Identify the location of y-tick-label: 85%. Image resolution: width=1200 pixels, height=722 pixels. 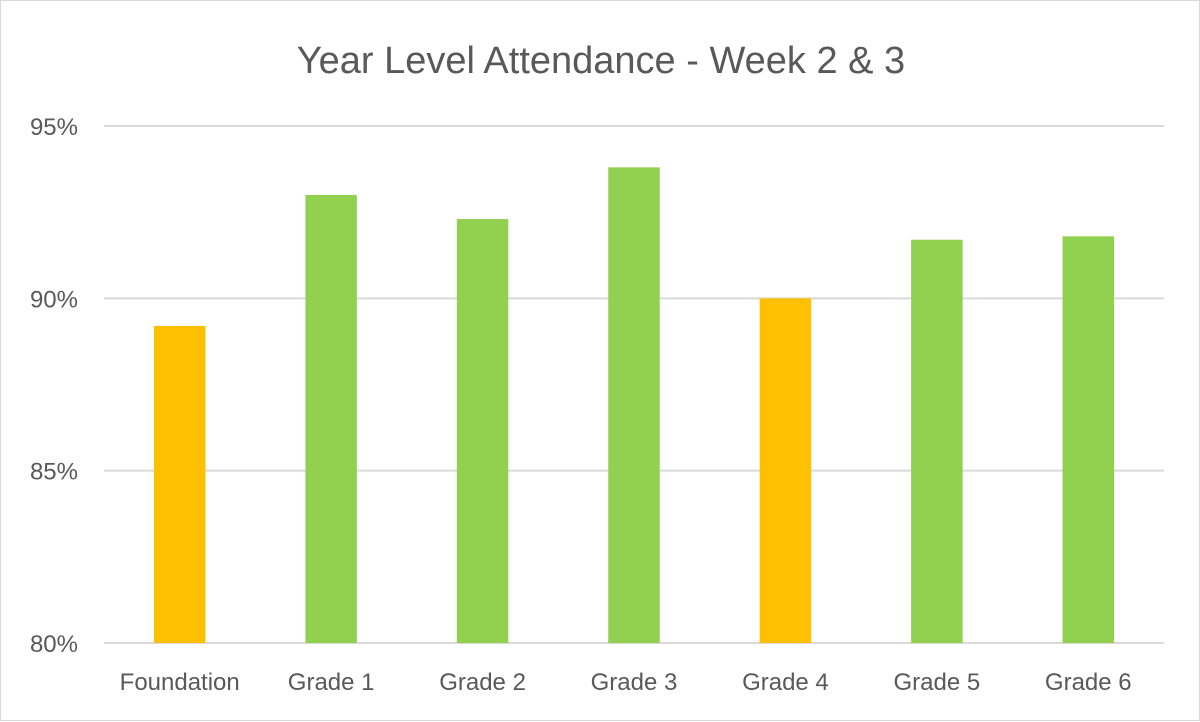
(54, 472).